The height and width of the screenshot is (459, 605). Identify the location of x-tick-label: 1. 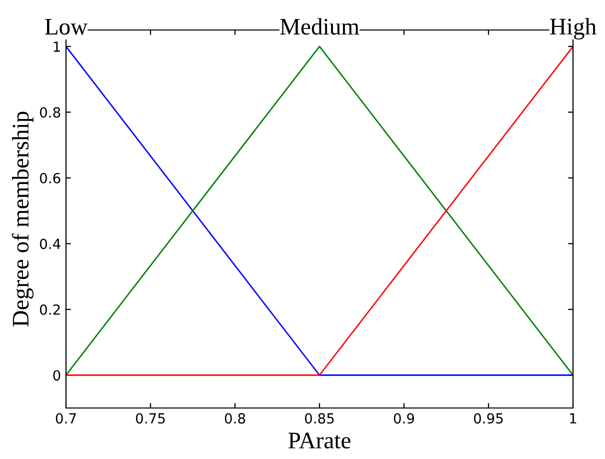
(573, 418).